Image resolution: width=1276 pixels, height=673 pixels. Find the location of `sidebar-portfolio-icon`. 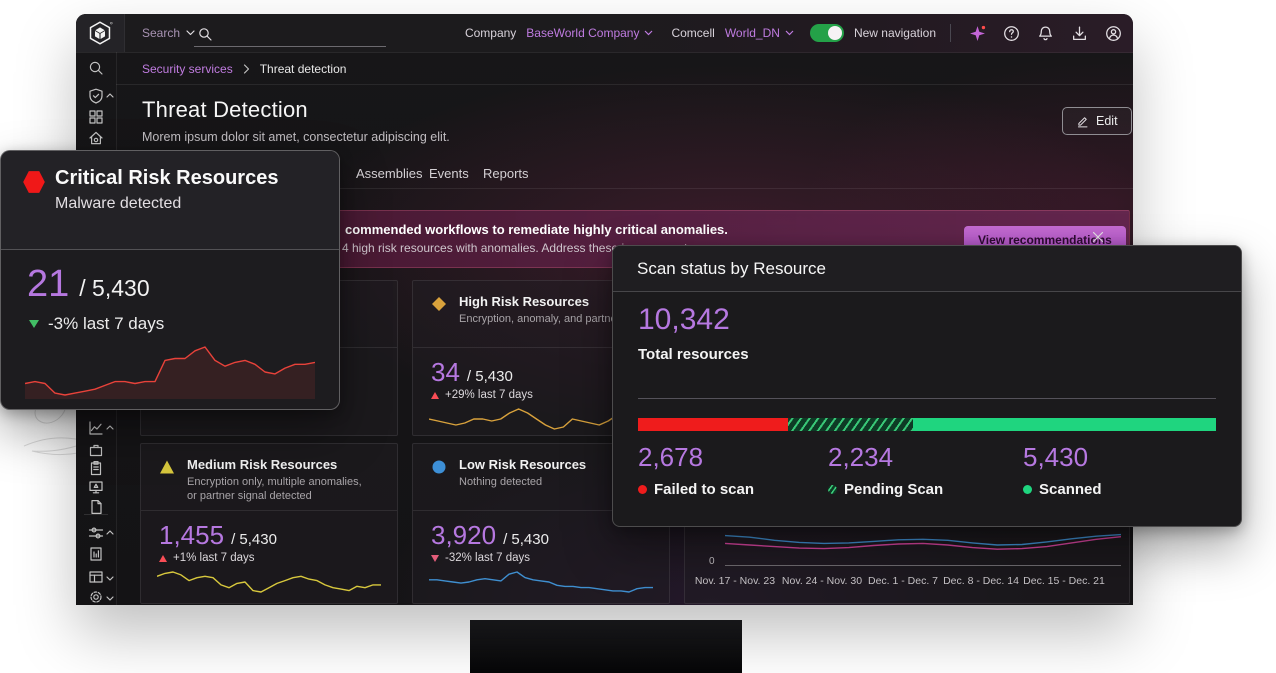

sidebar-portfolio-icon is located at coordinates (96, 450).